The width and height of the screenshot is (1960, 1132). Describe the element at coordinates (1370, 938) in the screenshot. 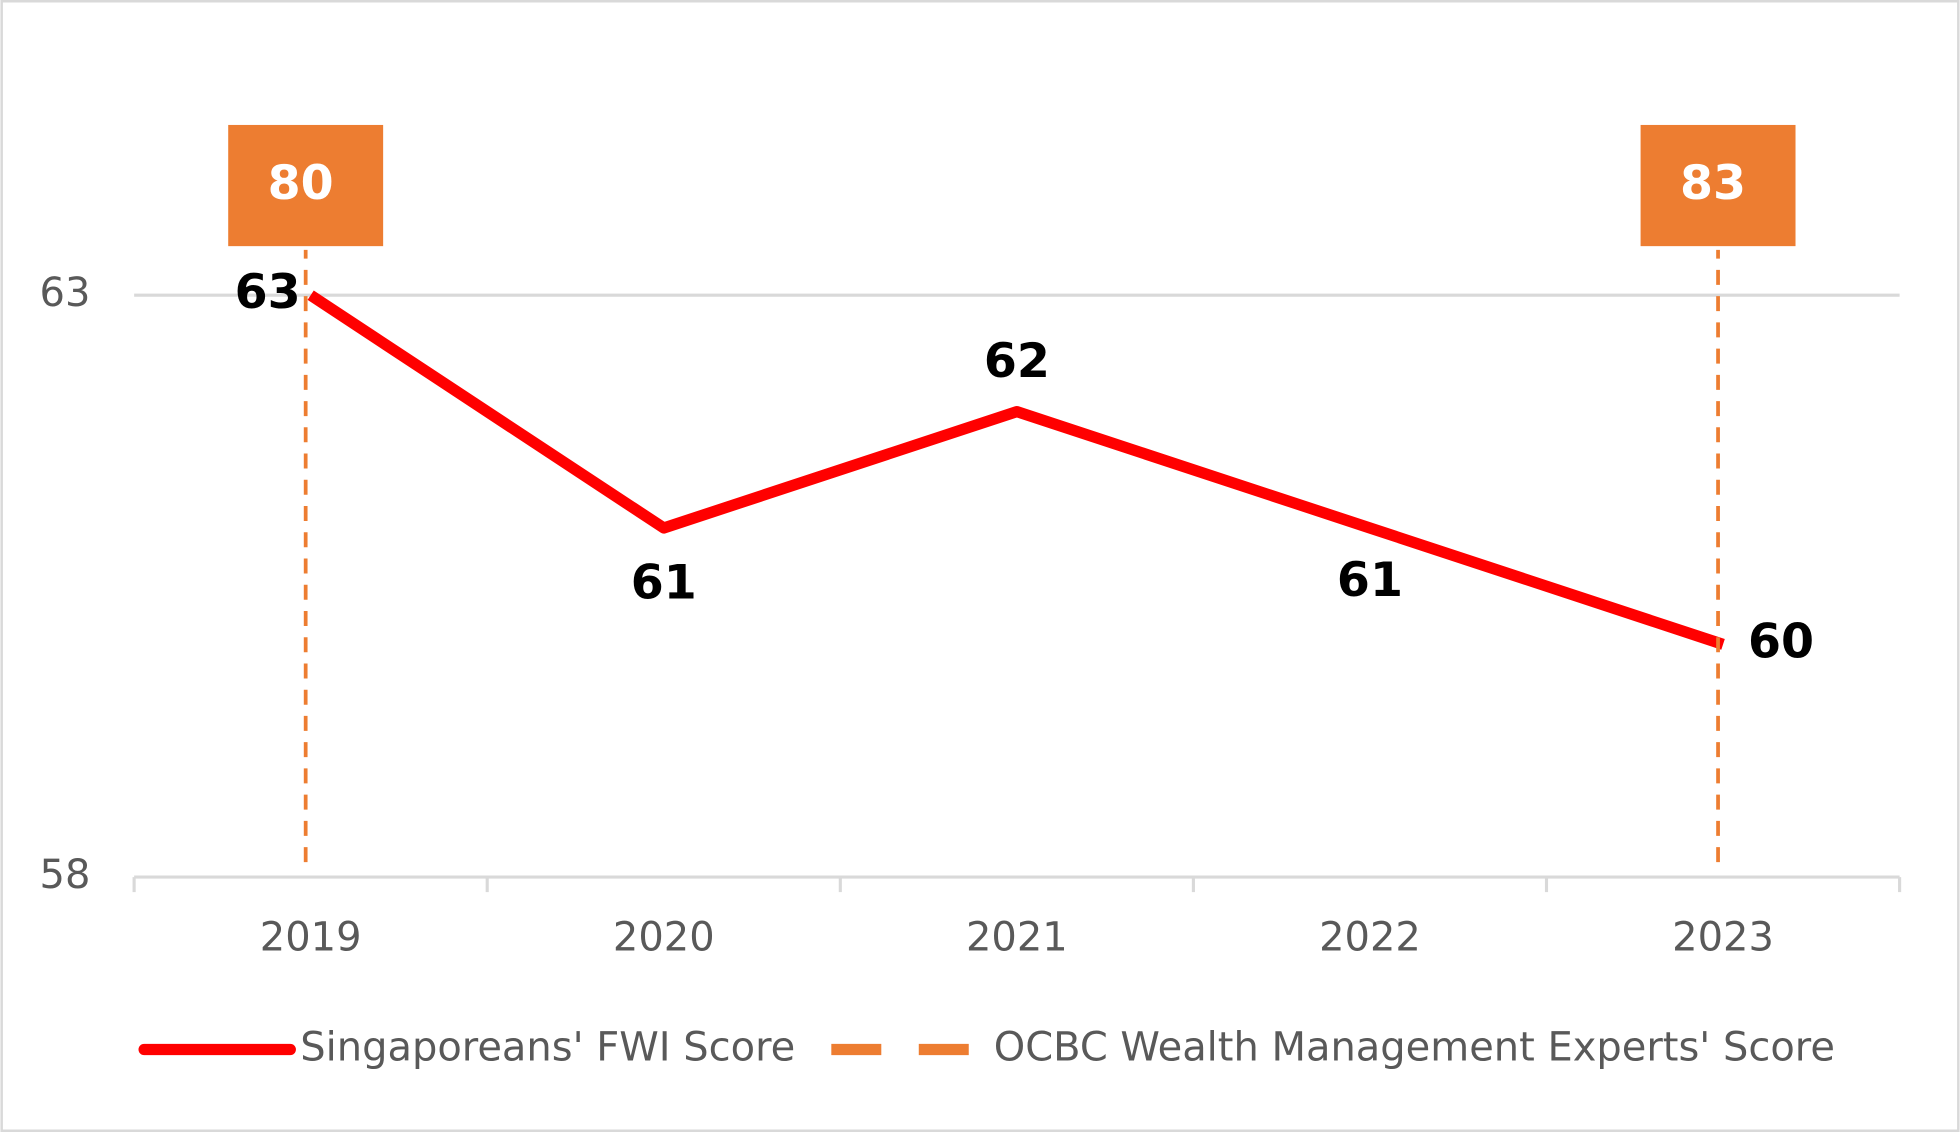

I see `x-tick-label: 2022` at that location.